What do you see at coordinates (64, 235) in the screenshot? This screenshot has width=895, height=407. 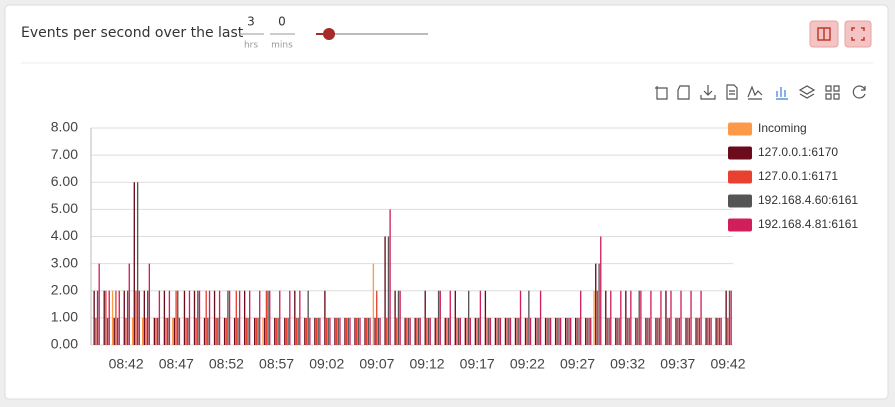 I see `y-tick-label: 4.00` at bounding box center [64, 235].